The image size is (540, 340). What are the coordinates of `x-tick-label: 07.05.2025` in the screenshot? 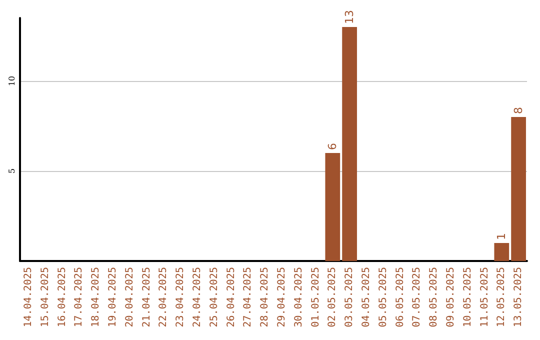 It's located at (417, 297).